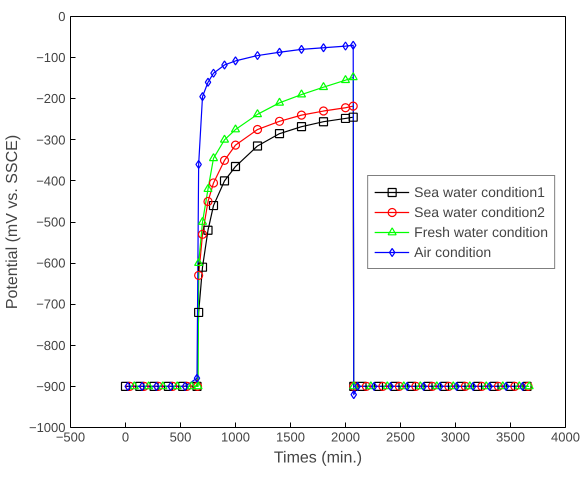 This screenshot has height=482, width=581. Describe the element at coordinates (51, 386) in the screenshot. I see `y-tick-label: −900` at that location.